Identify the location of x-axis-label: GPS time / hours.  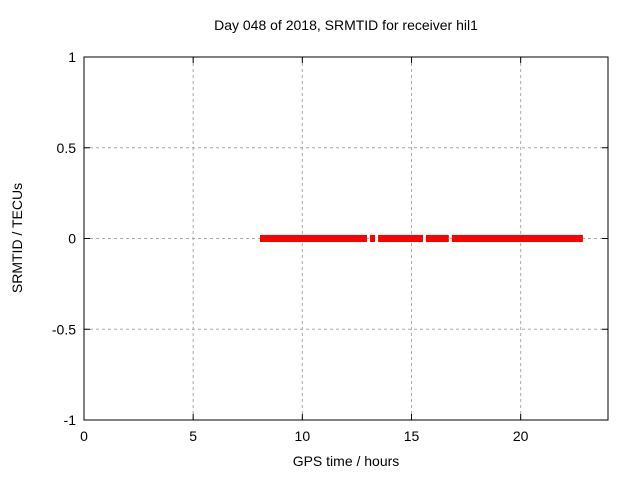
(346, 461).